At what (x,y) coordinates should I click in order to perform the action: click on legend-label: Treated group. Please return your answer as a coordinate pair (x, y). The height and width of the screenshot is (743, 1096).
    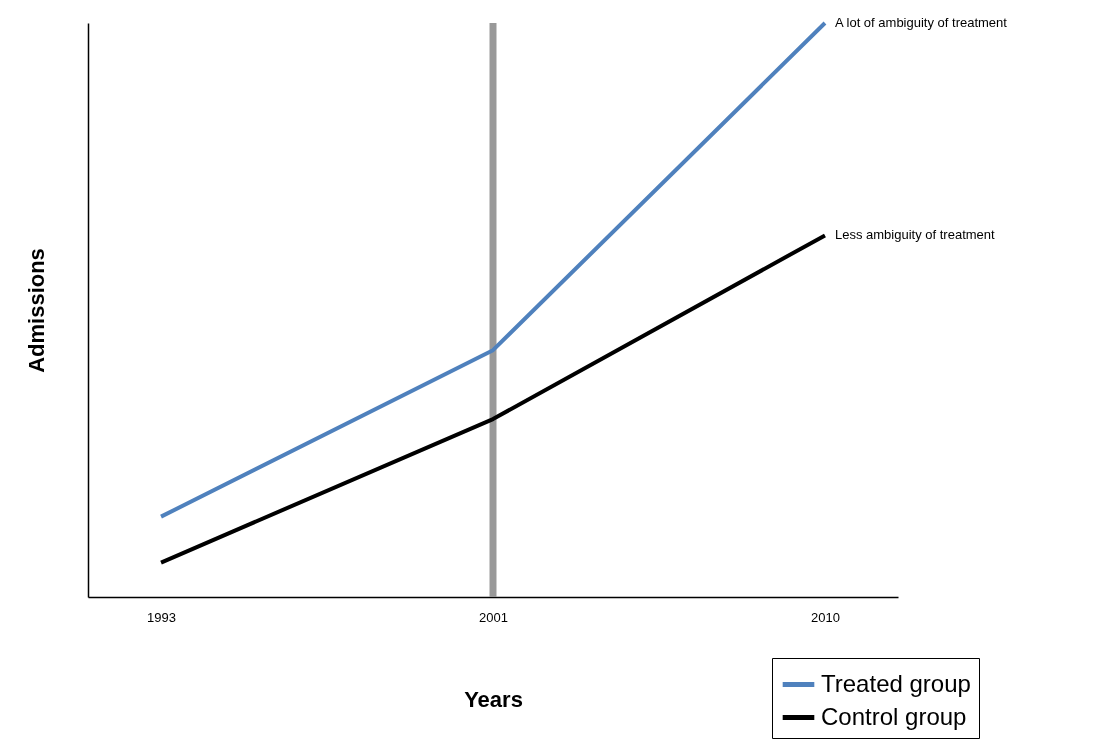
    Looking at the image, I should click on (896, 683).